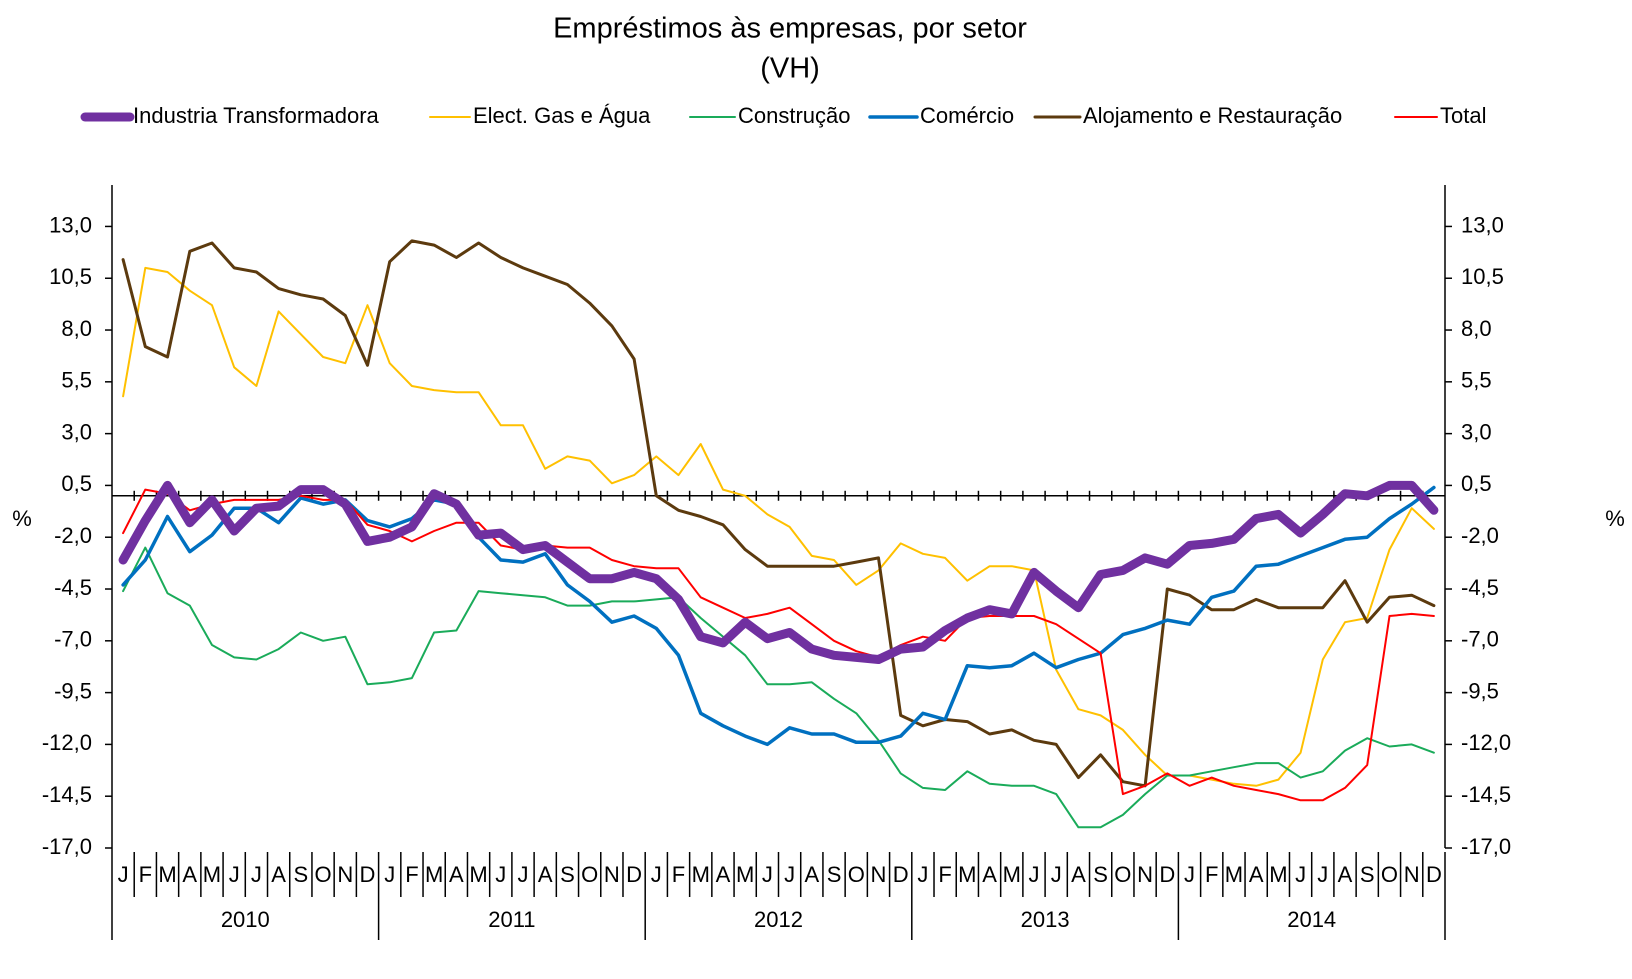 Image resolution: width=1632 pixels, height=979 pixels. Describe the element at coordinates (1476, 328) in the screenshot. I see `y2-tick-label: 8,0` at that location.